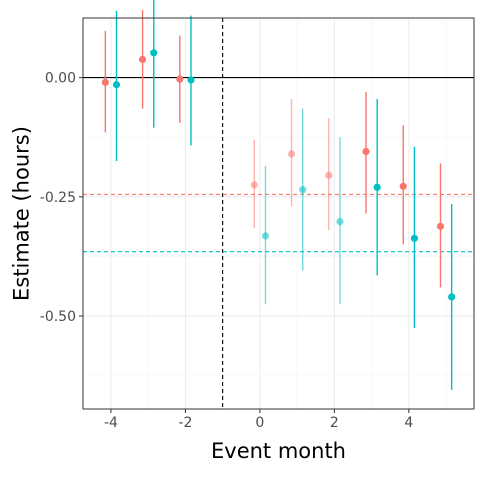 The width and height of the screenshot is (480, 480). What do you see at coordinates (60, 79) in the screenshot?
I see `y-tick-label: 0.00` at bounding box center [60, 79].